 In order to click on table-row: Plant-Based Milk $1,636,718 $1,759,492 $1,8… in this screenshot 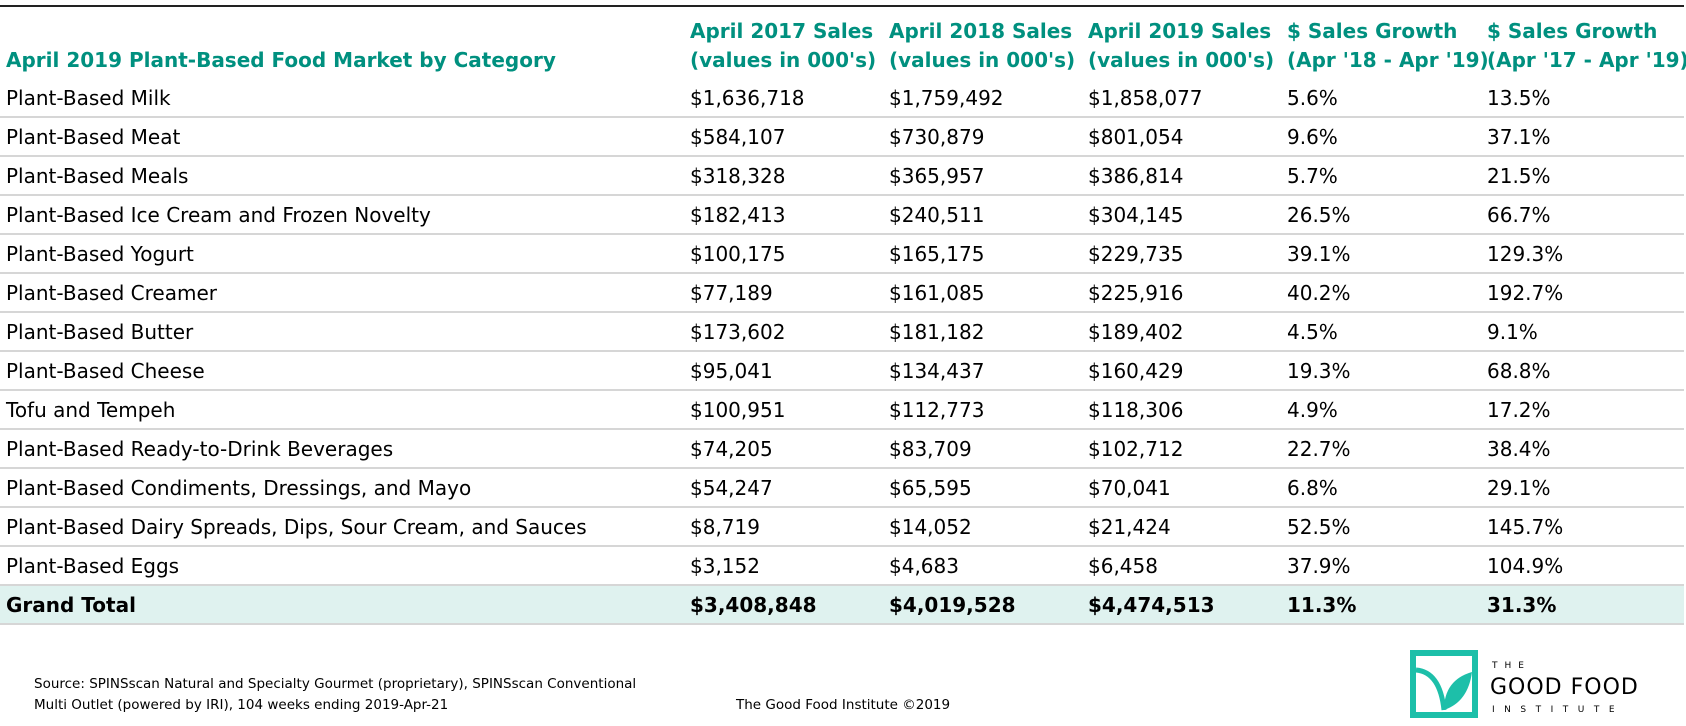, I will do `click(842, 98)`.